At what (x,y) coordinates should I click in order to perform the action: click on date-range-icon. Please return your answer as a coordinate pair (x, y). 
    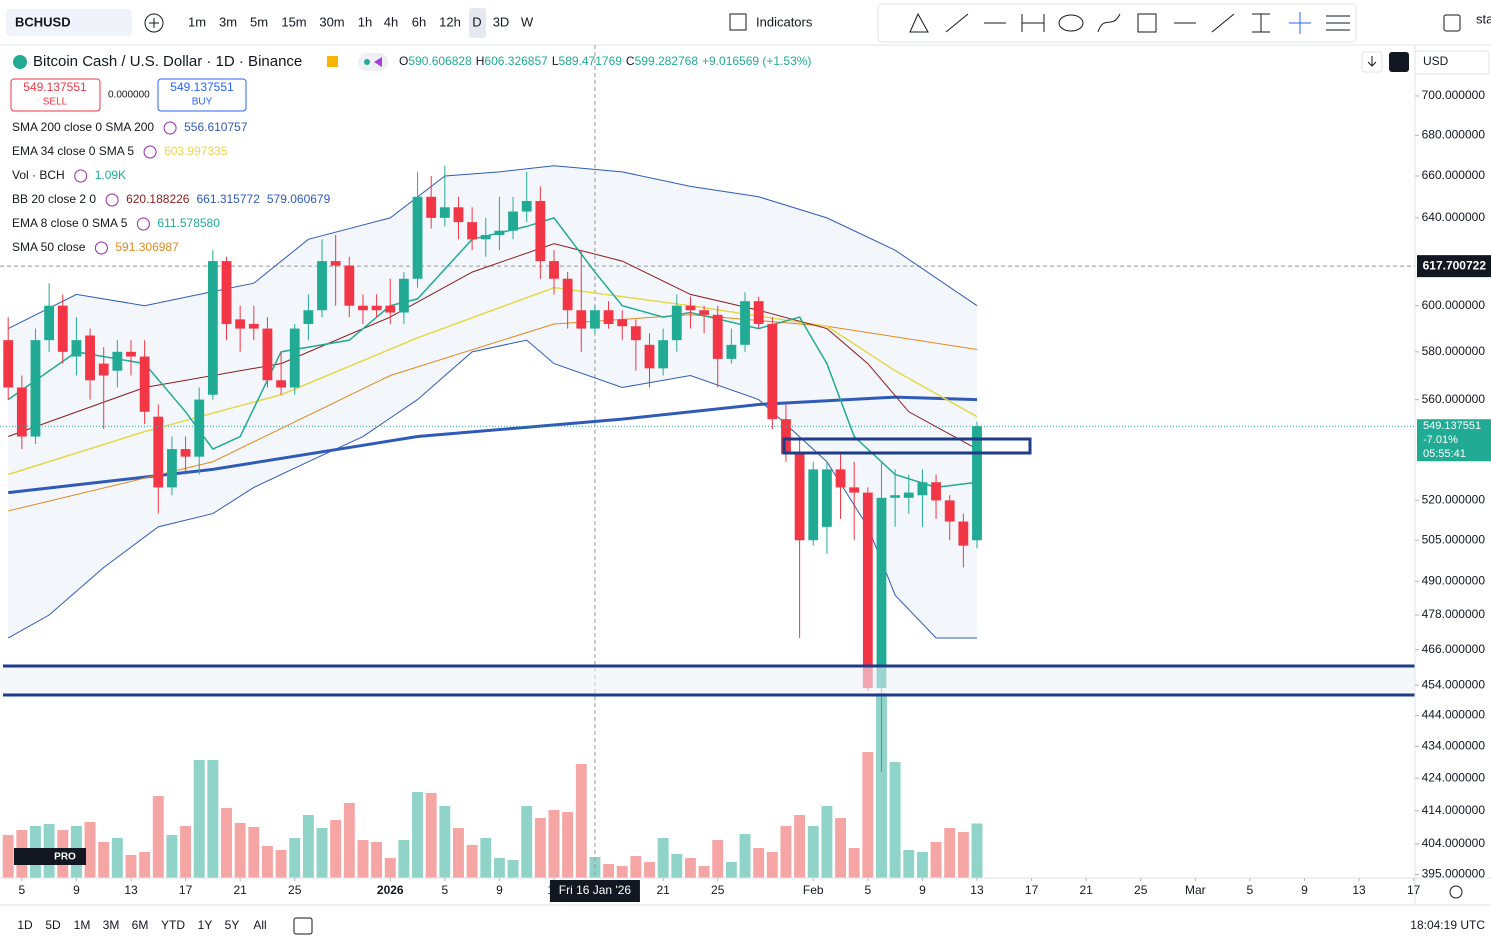
    Looking at the image, I should click on (303, 926).